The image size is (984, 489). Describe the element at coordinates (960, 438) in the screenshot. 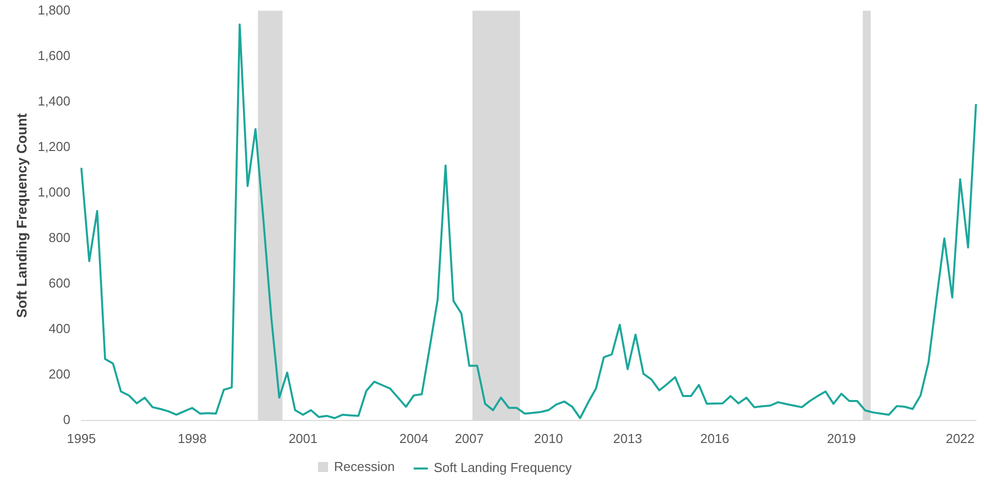

I see `x-tick-label: 2022` at that location.